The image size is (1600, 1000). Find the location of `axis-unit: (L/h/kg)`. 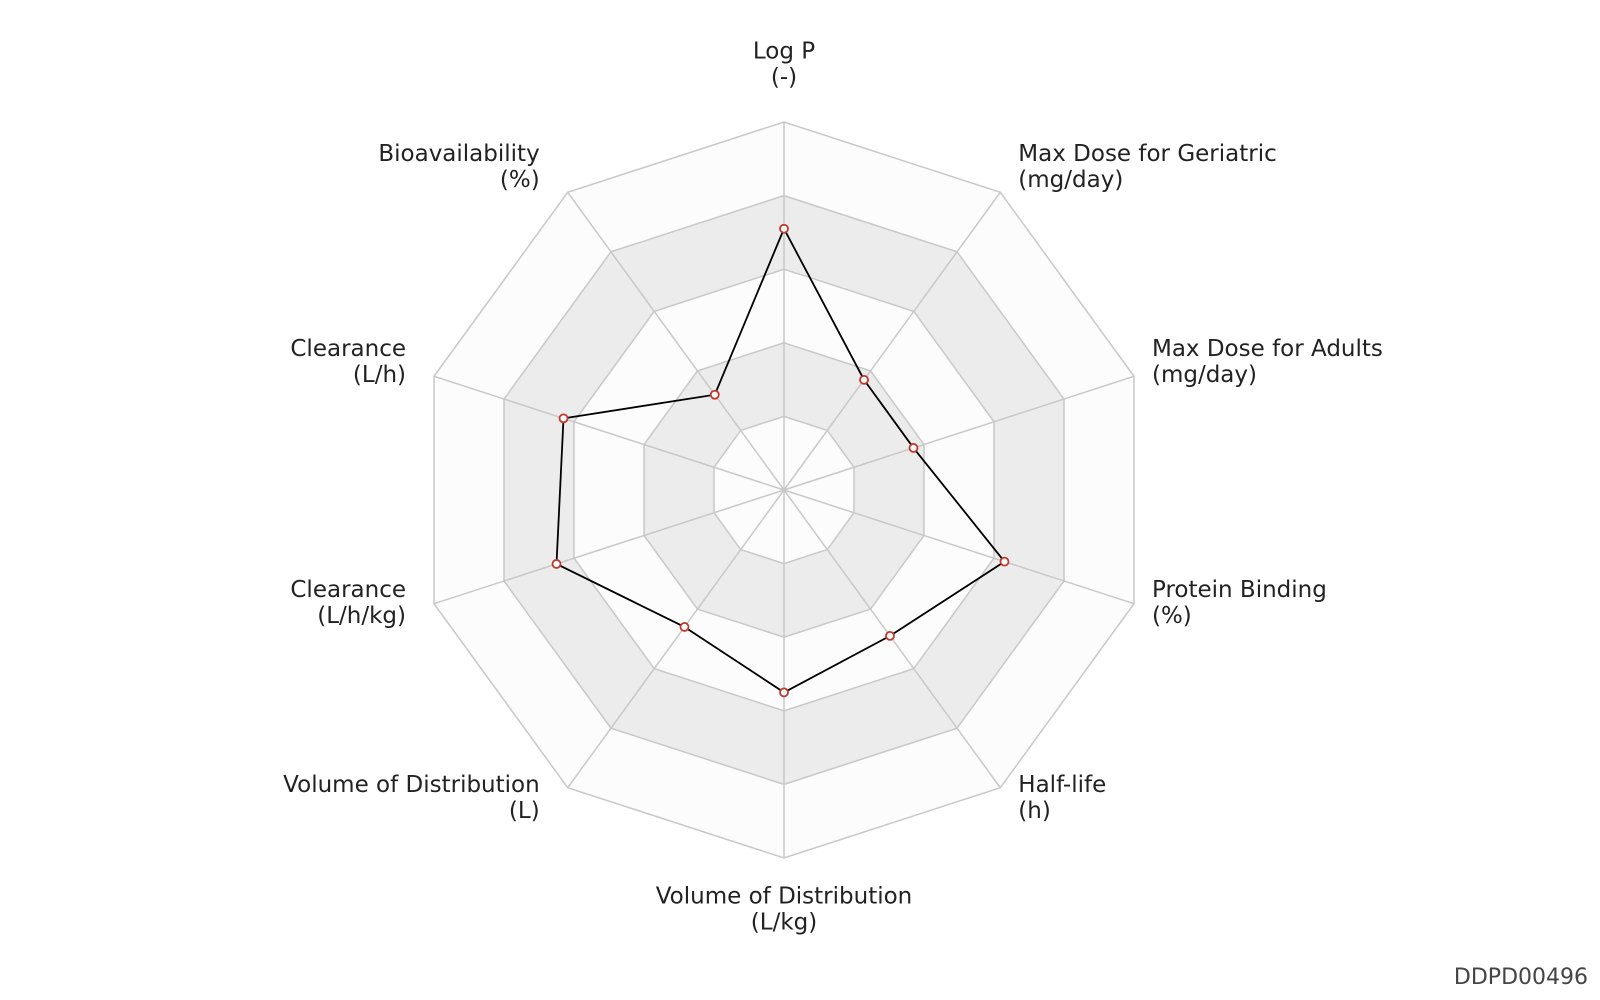

axis-unit: (L/h/kg) is located at coordinates (361, 616).